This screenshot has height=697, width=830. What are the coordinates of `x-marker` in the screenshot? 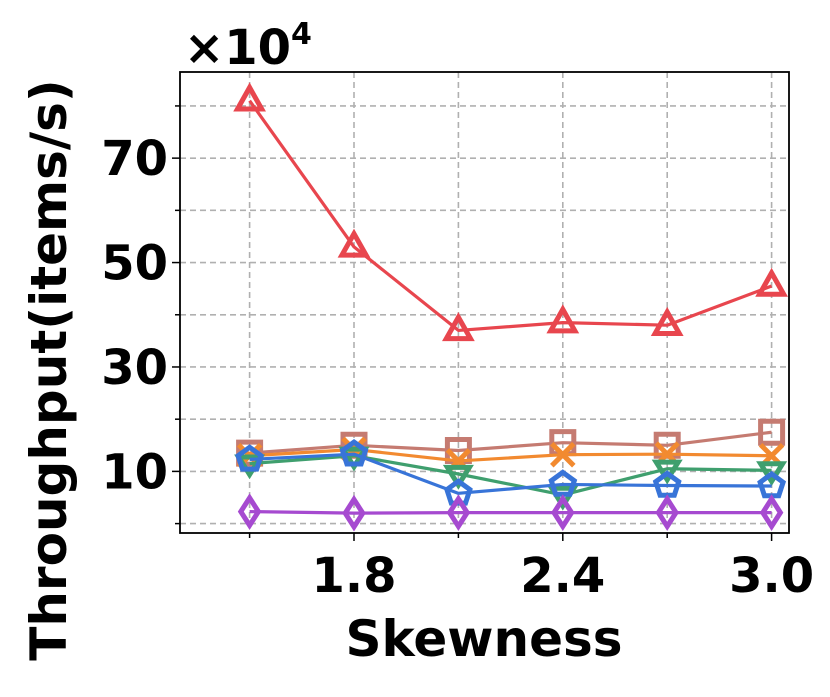 It's located at (563, 454).